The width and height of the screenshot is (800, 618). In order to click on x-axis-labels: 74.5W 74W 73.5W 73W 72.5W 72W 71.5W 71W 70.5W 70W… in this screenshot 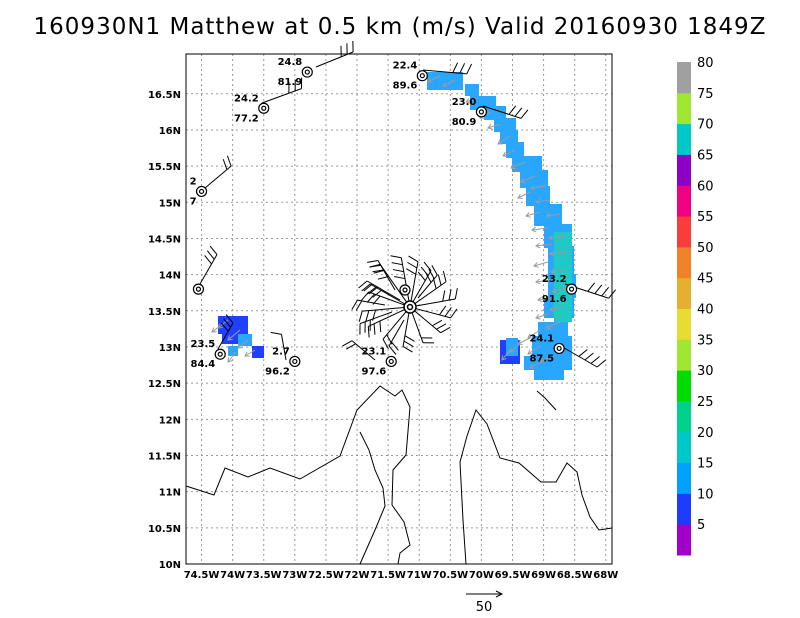, I will do `click(401, 575)`.